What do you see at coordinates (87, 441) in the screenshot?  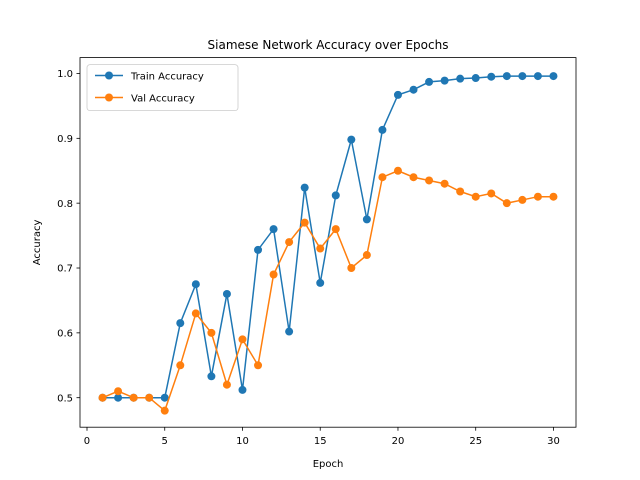 I see `x-tick-label: 0` at bounding box center [87, 441].